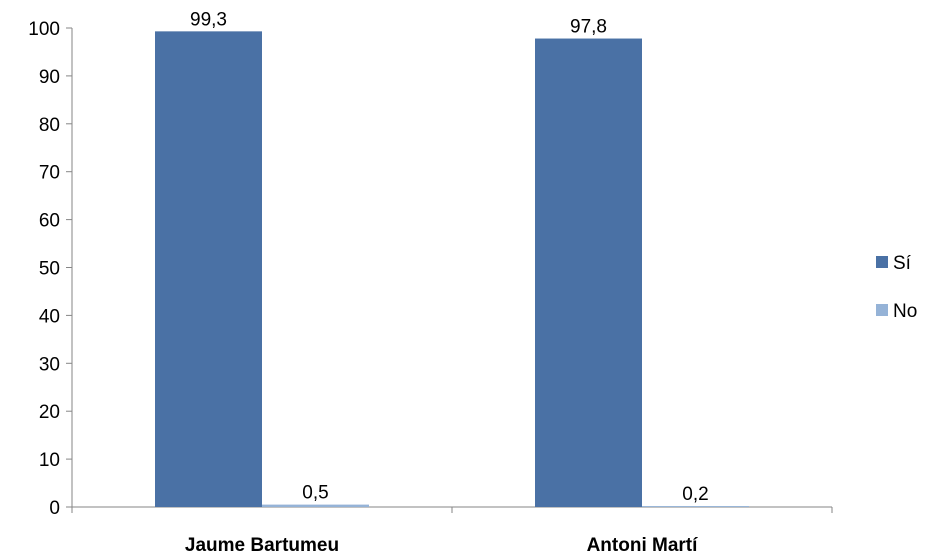  What do you see at coordinates (643, 545) in the screenshot?
I see `x-category-label: Antoni Martí` at bounding box center [643, 545].